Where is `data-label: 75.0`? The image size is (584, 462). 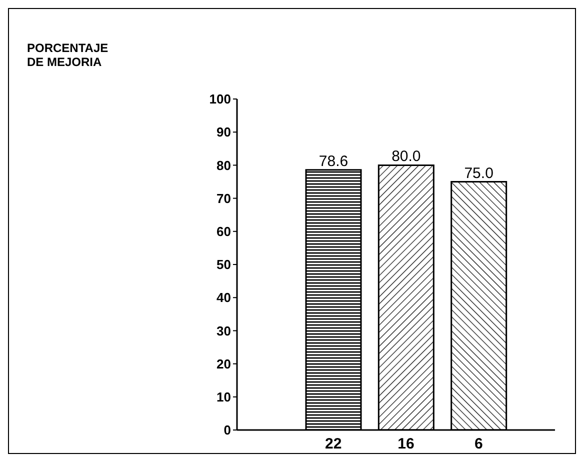
data-label: 75.0 is located at coordinates (479, 173).